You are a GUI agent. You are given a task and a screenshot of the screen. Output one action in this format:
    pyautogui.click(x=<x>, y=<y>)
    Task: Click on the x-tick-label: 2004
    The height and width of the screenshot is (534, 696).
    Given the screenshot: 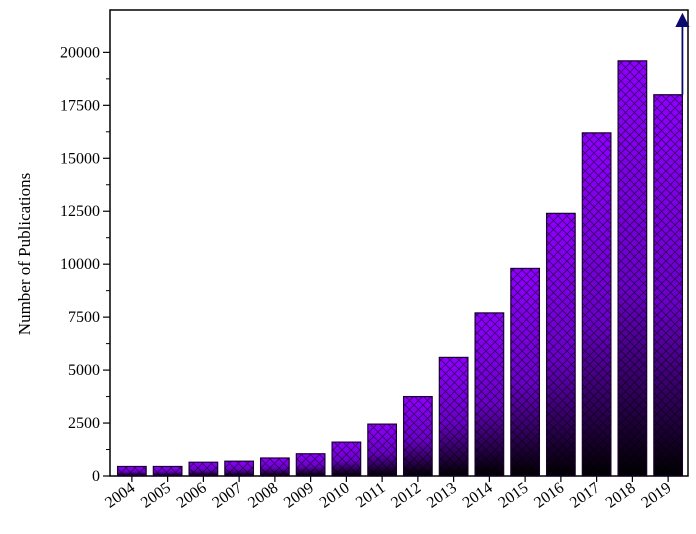 What is the action you would take?
    pyautogui.click(x=120, y=495)
    